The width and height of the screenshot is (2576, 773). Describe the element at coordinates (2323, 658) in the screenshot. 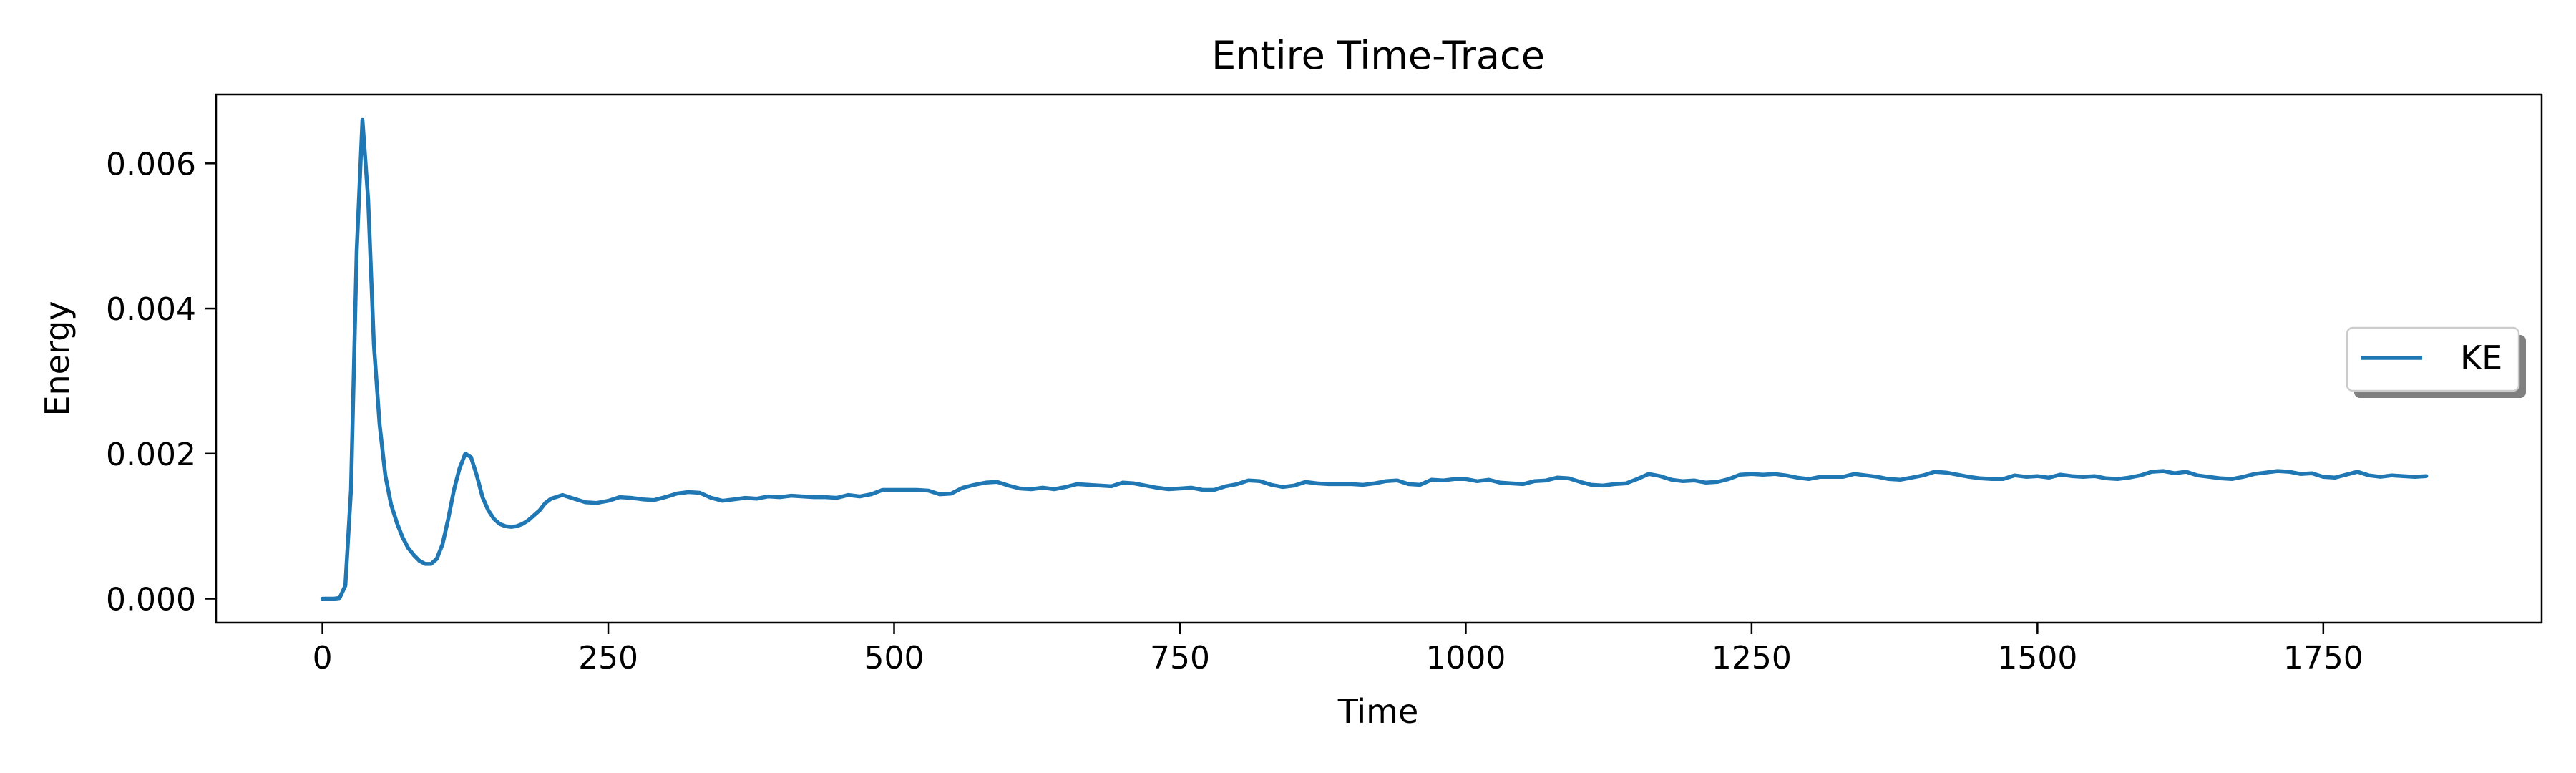

I see `x-tick-label: 1750` at that location.